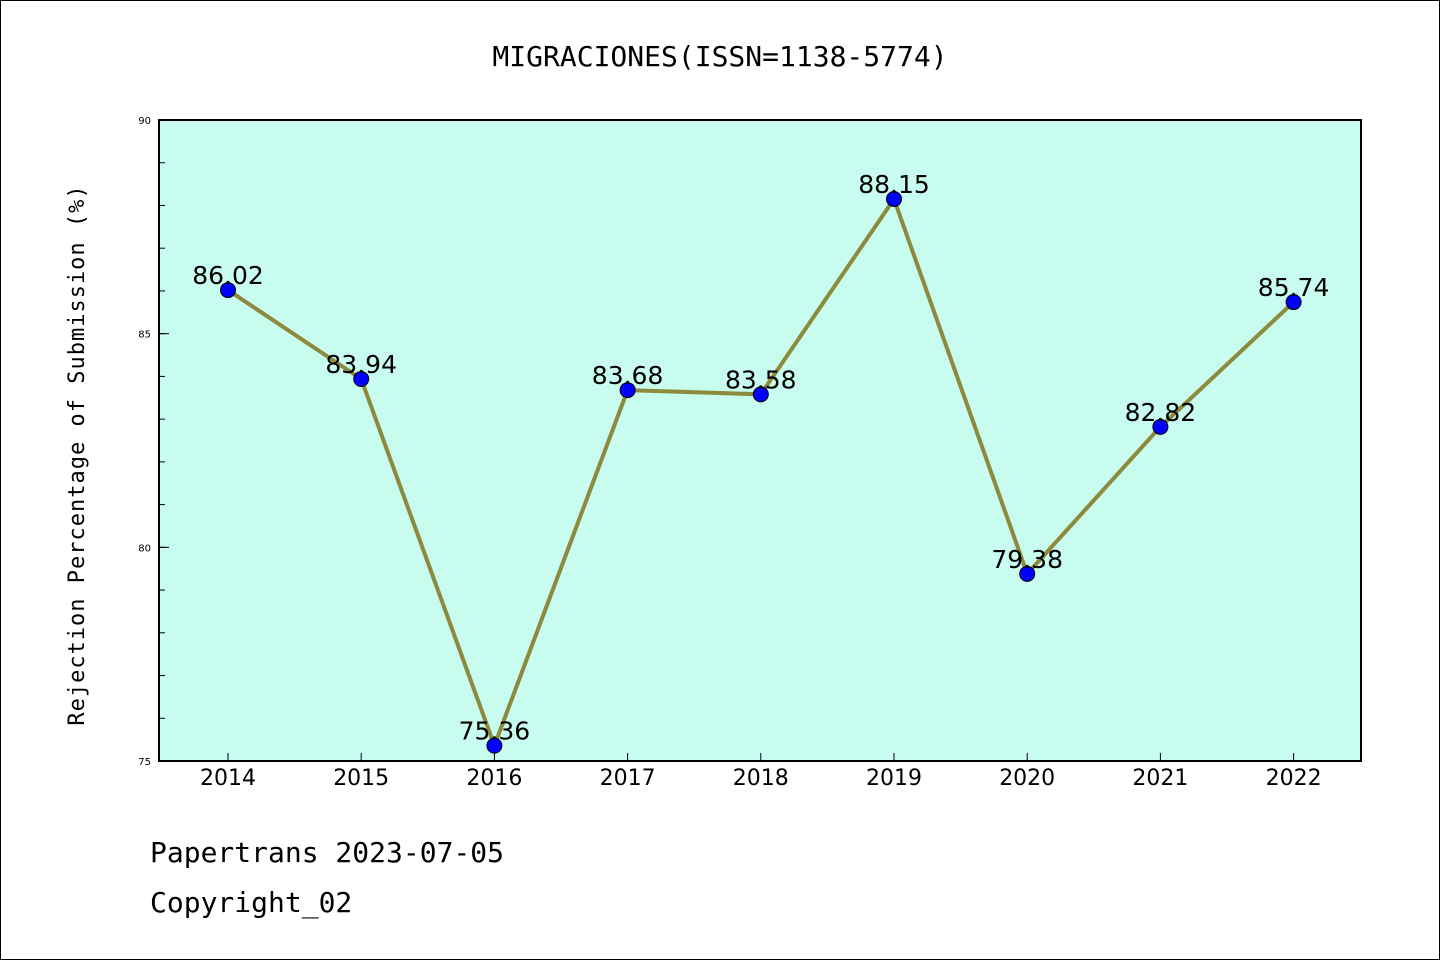 This screenshot has width=1440, height=960. What do you see at coordinates (1027, 778) in the screenshot?
I see `x-tick-label: 2020` at bounding box center [1027, 778].